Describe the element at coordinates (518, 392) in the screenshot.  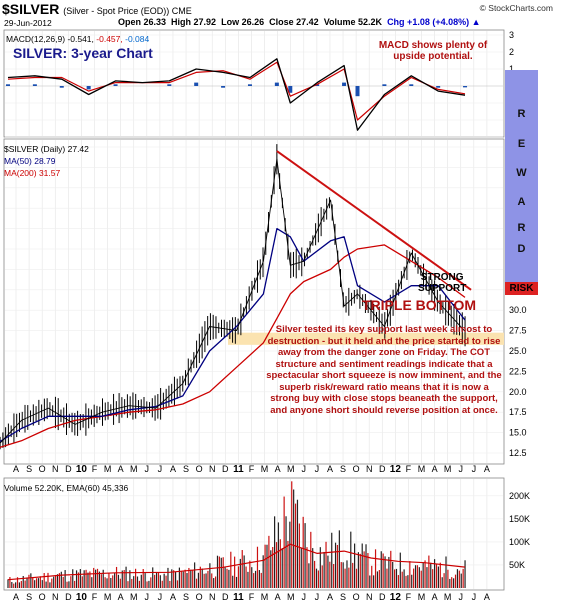
I see `price-y-tick: 20.0` at that location.